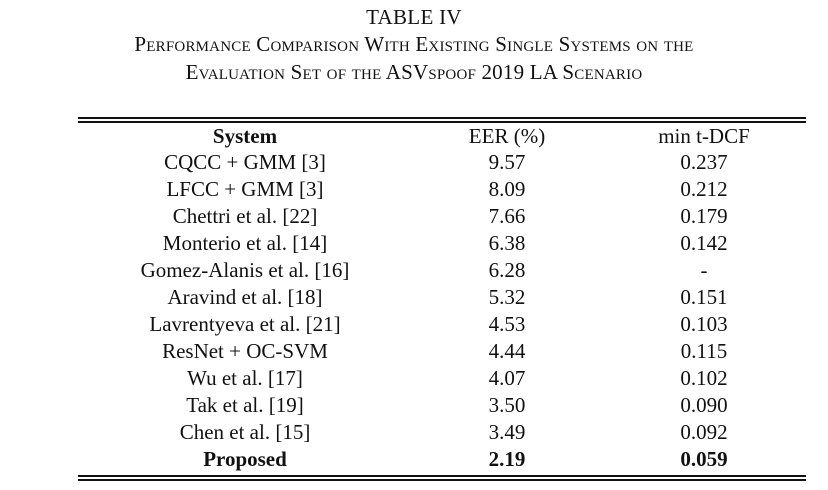 The image size is (828, 490). I want to click on table-row: Chen et al. [15] 3.49 0.092, so click(442, 432).